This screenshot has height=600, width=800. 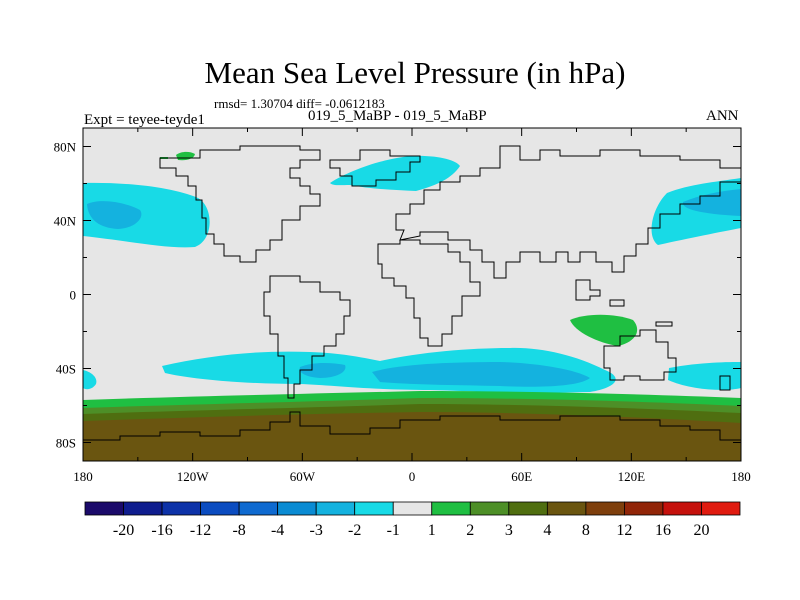 What do you see at coordinates (586, 530) in the screenshot?
I see `colorbar-label: 8` at bounding box center [586, 530].